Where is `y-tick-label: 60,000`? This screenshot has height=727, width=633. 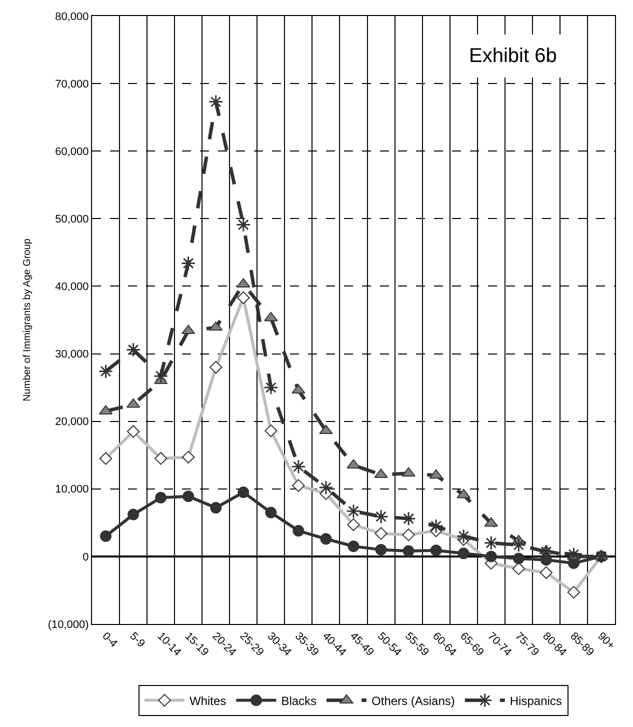
y-tick-label: 60,000 is located at coordinates (72, 152).